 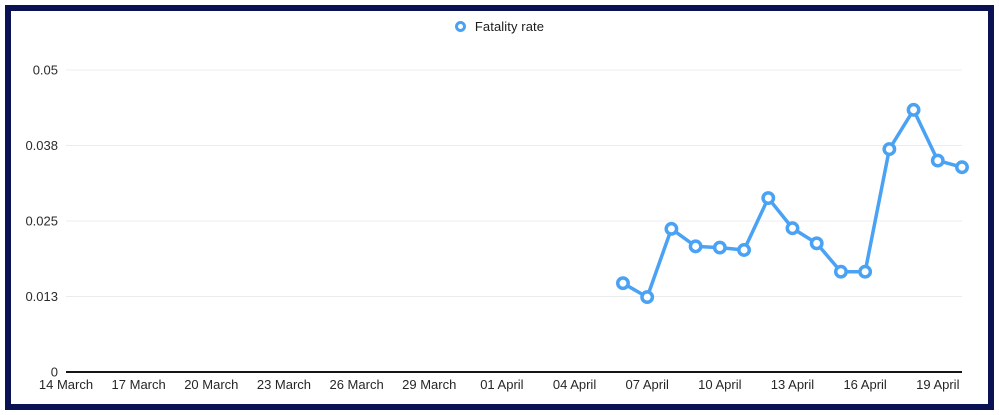 I want to click on chart-legend: Fatality rate, so click(x=499, y=26).